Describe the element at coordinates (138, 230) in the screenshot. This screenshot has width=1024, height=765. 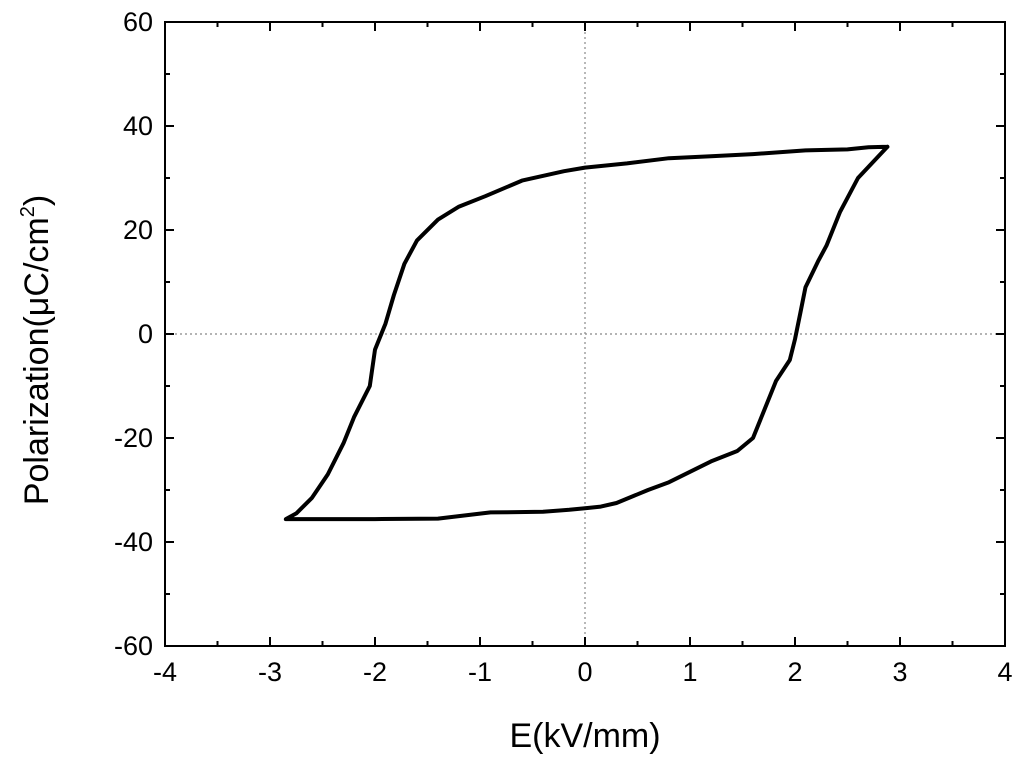
I see `y-tick-label: 20` at that location.